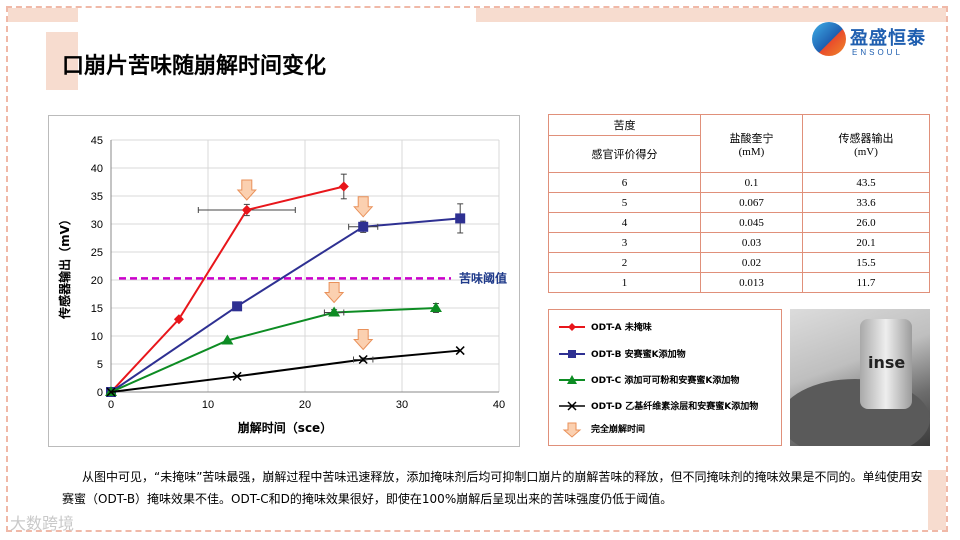  I want to click on legend-marker-x-icon, so click(572, 406).